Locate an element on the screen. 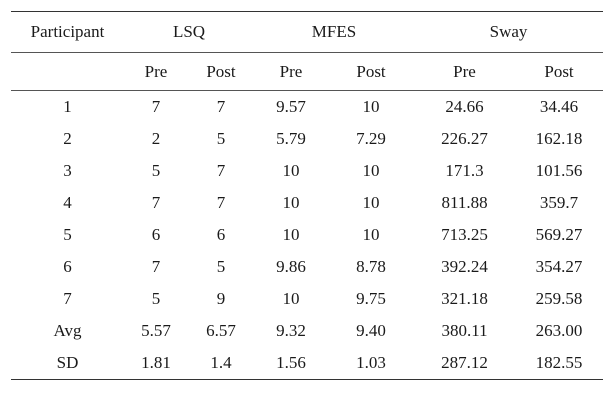 The image size is (613, 403). cell-sway-post: 259.58 is located at coordinates (559, 298).